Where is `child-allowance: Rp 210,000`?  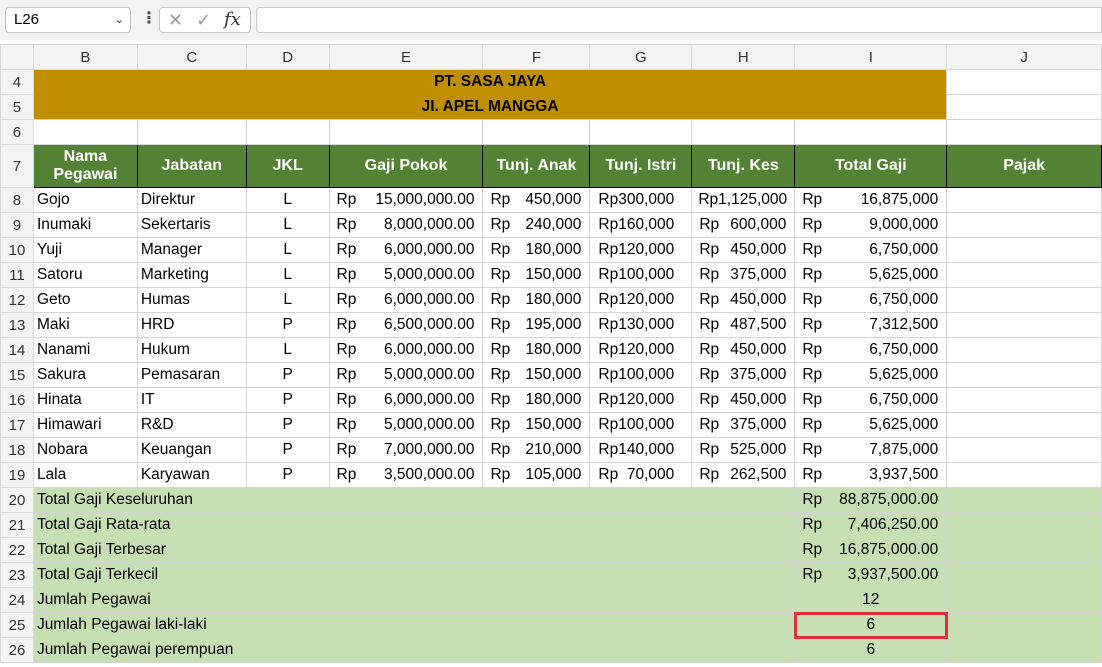
child-allowance: Rp 210,000 is located at coordinates (536, 450).